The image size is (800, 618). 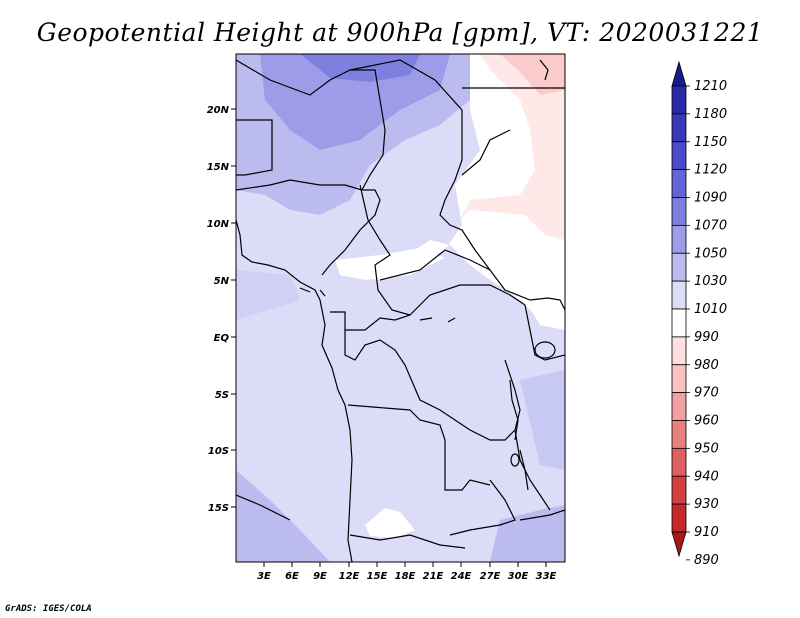 I want to click on colorbar-label: 970, so click(x=706, y=393).